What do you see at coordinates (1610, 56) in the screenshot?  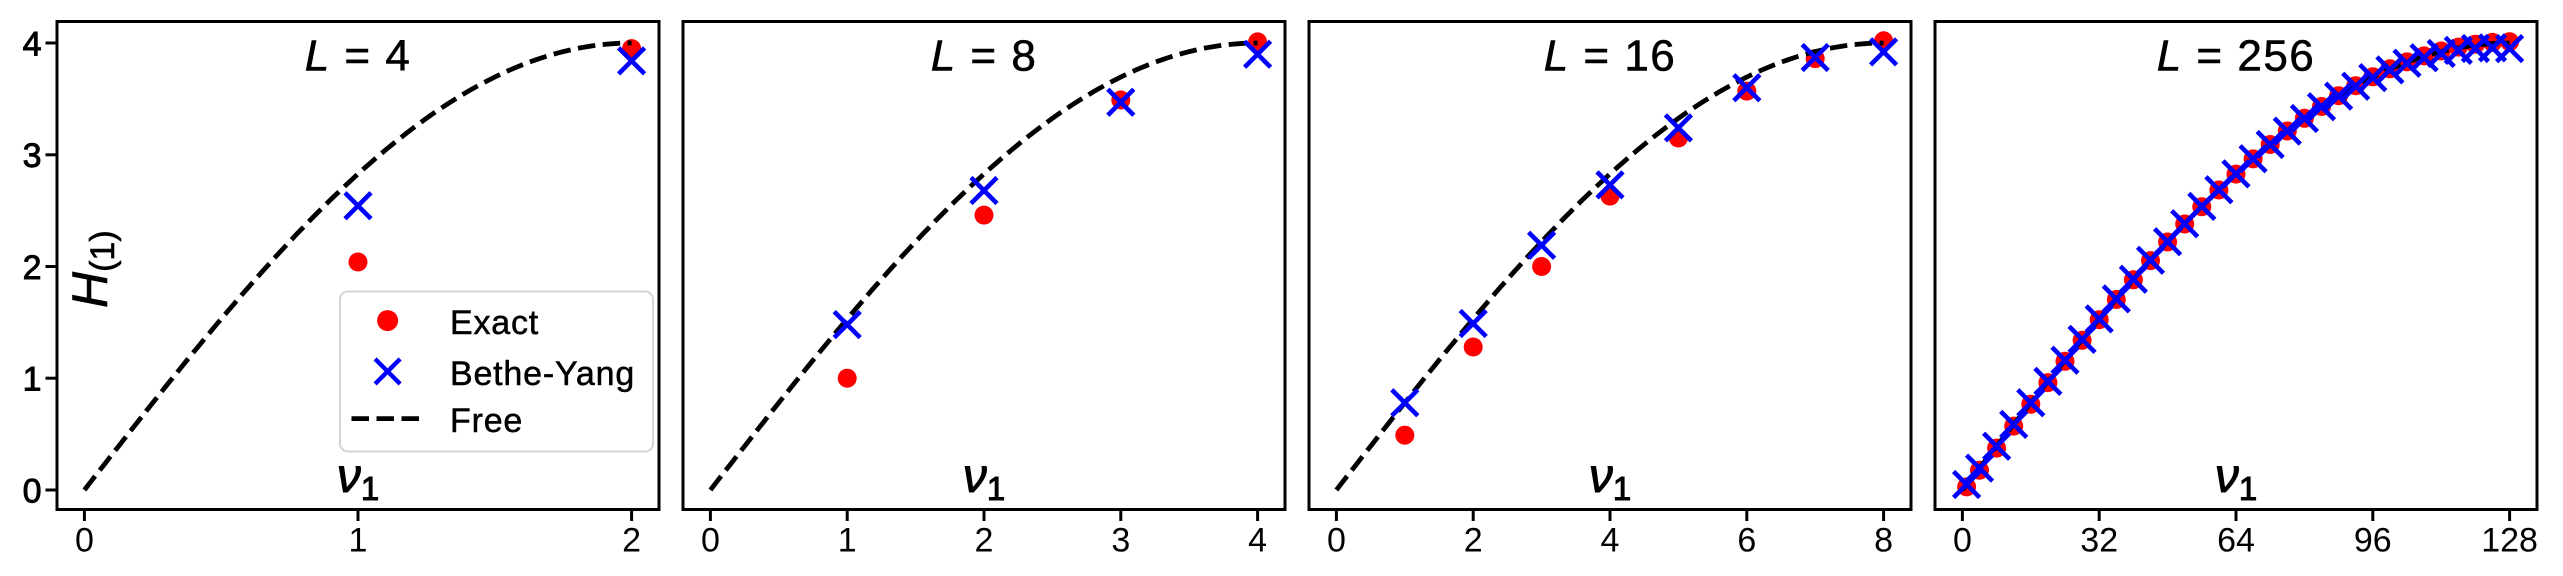 I see `svg-text: L = 16` at bounding box center [1610, 56].